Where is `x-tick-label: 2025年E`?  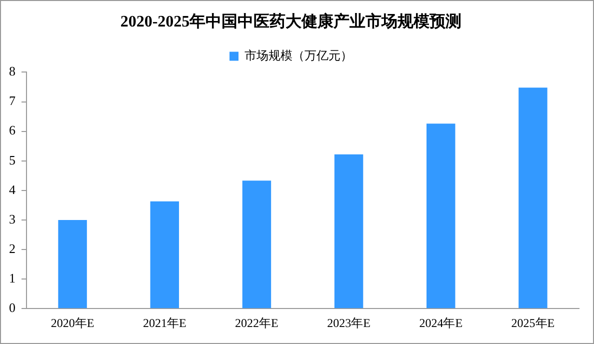
x-tick-label: 2025年E is located at coordinates (533, 323).